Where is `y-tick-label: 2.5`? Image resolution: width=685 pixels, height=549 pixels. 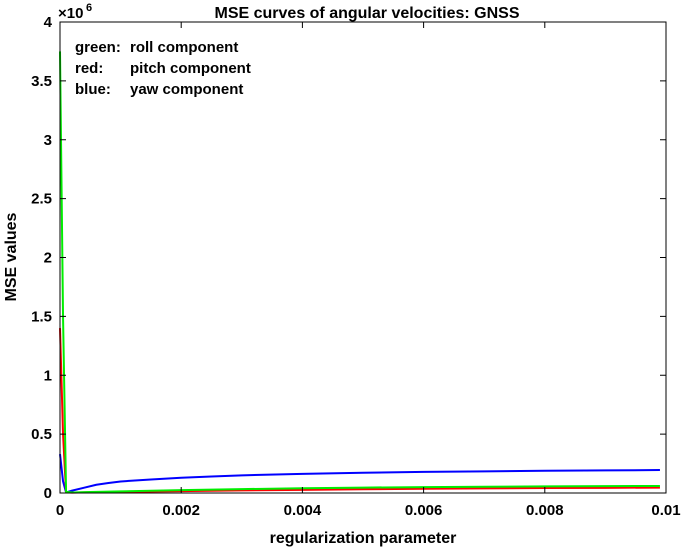
y-tick-label: 2.5 is located at coordinates (41, 199).